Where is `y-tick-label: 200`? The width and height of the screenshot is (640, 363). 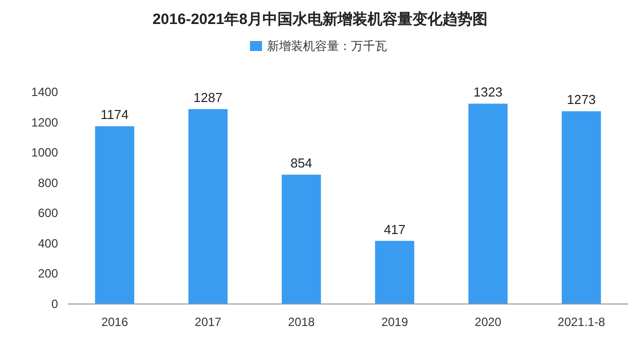
y-tick-label: 200 is located at coordinates (48, 273).